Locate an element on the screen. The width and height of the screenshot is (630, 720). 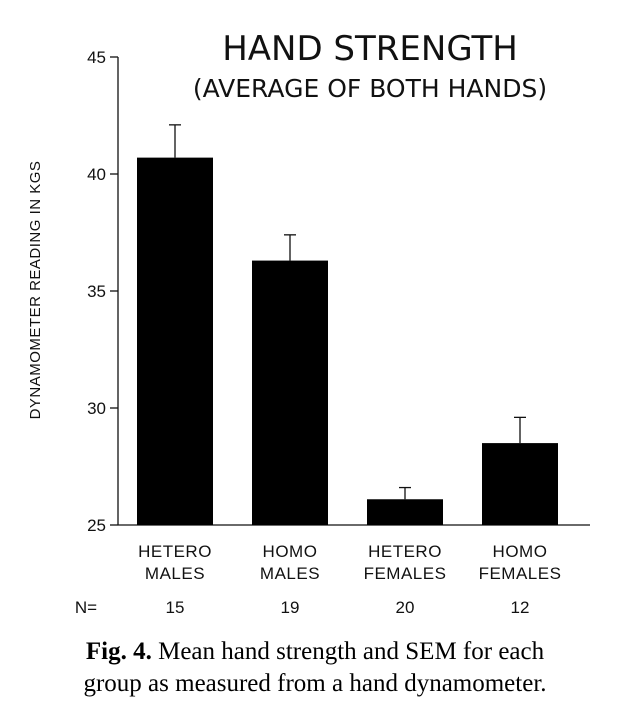
category-label-0-1: MALES is located at coordinates (175, 573).